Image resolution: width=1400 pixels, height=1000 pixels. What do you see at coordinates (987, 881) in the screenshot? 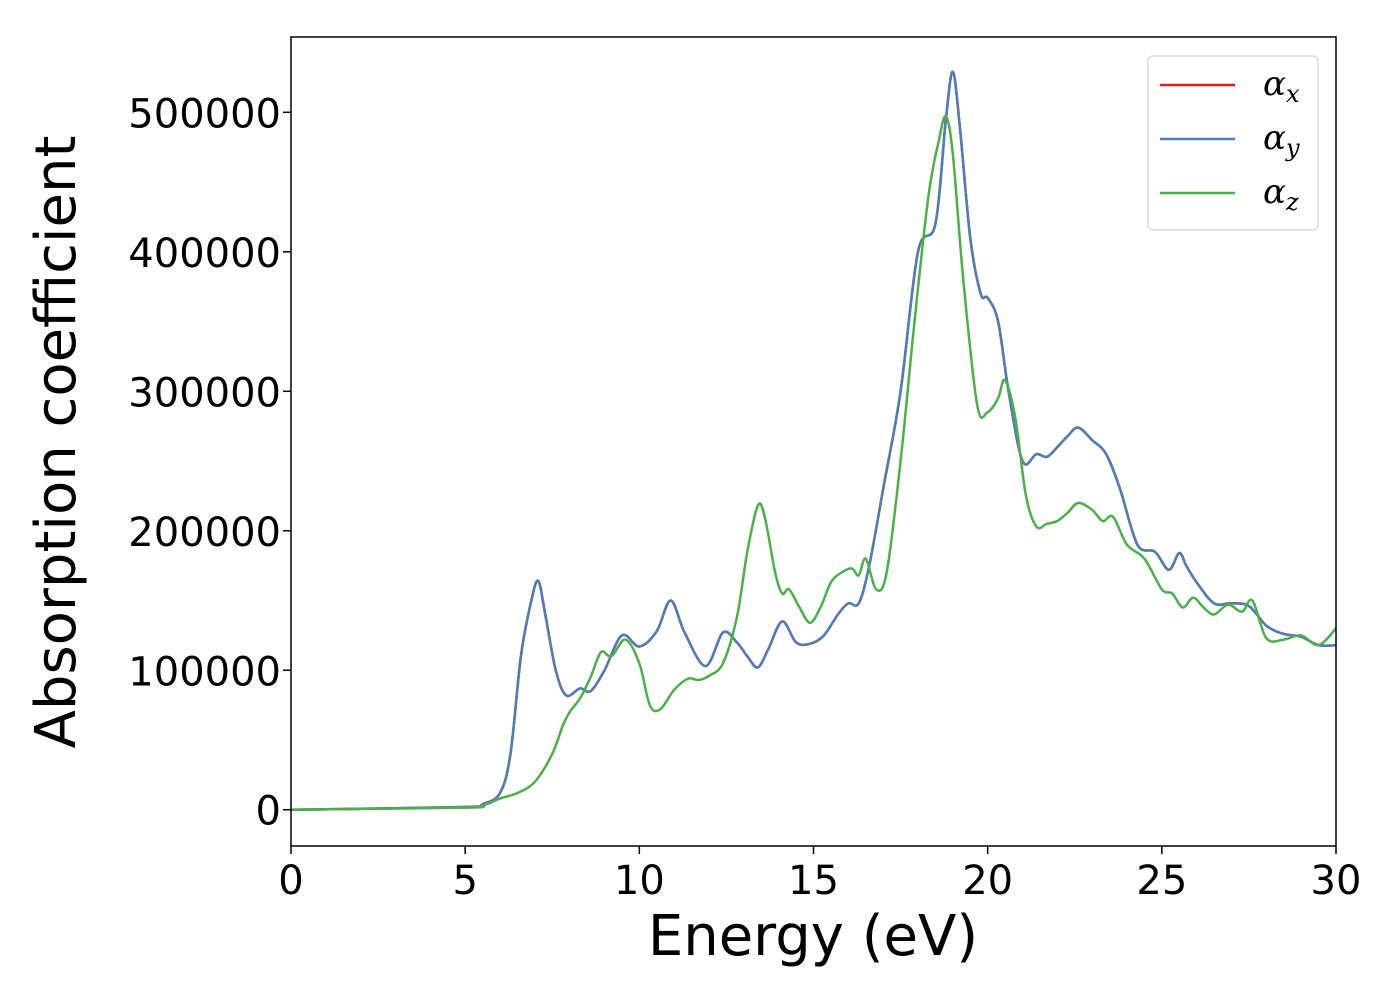
I see `x-tick-label: 20` at bounding box center [987, 881].